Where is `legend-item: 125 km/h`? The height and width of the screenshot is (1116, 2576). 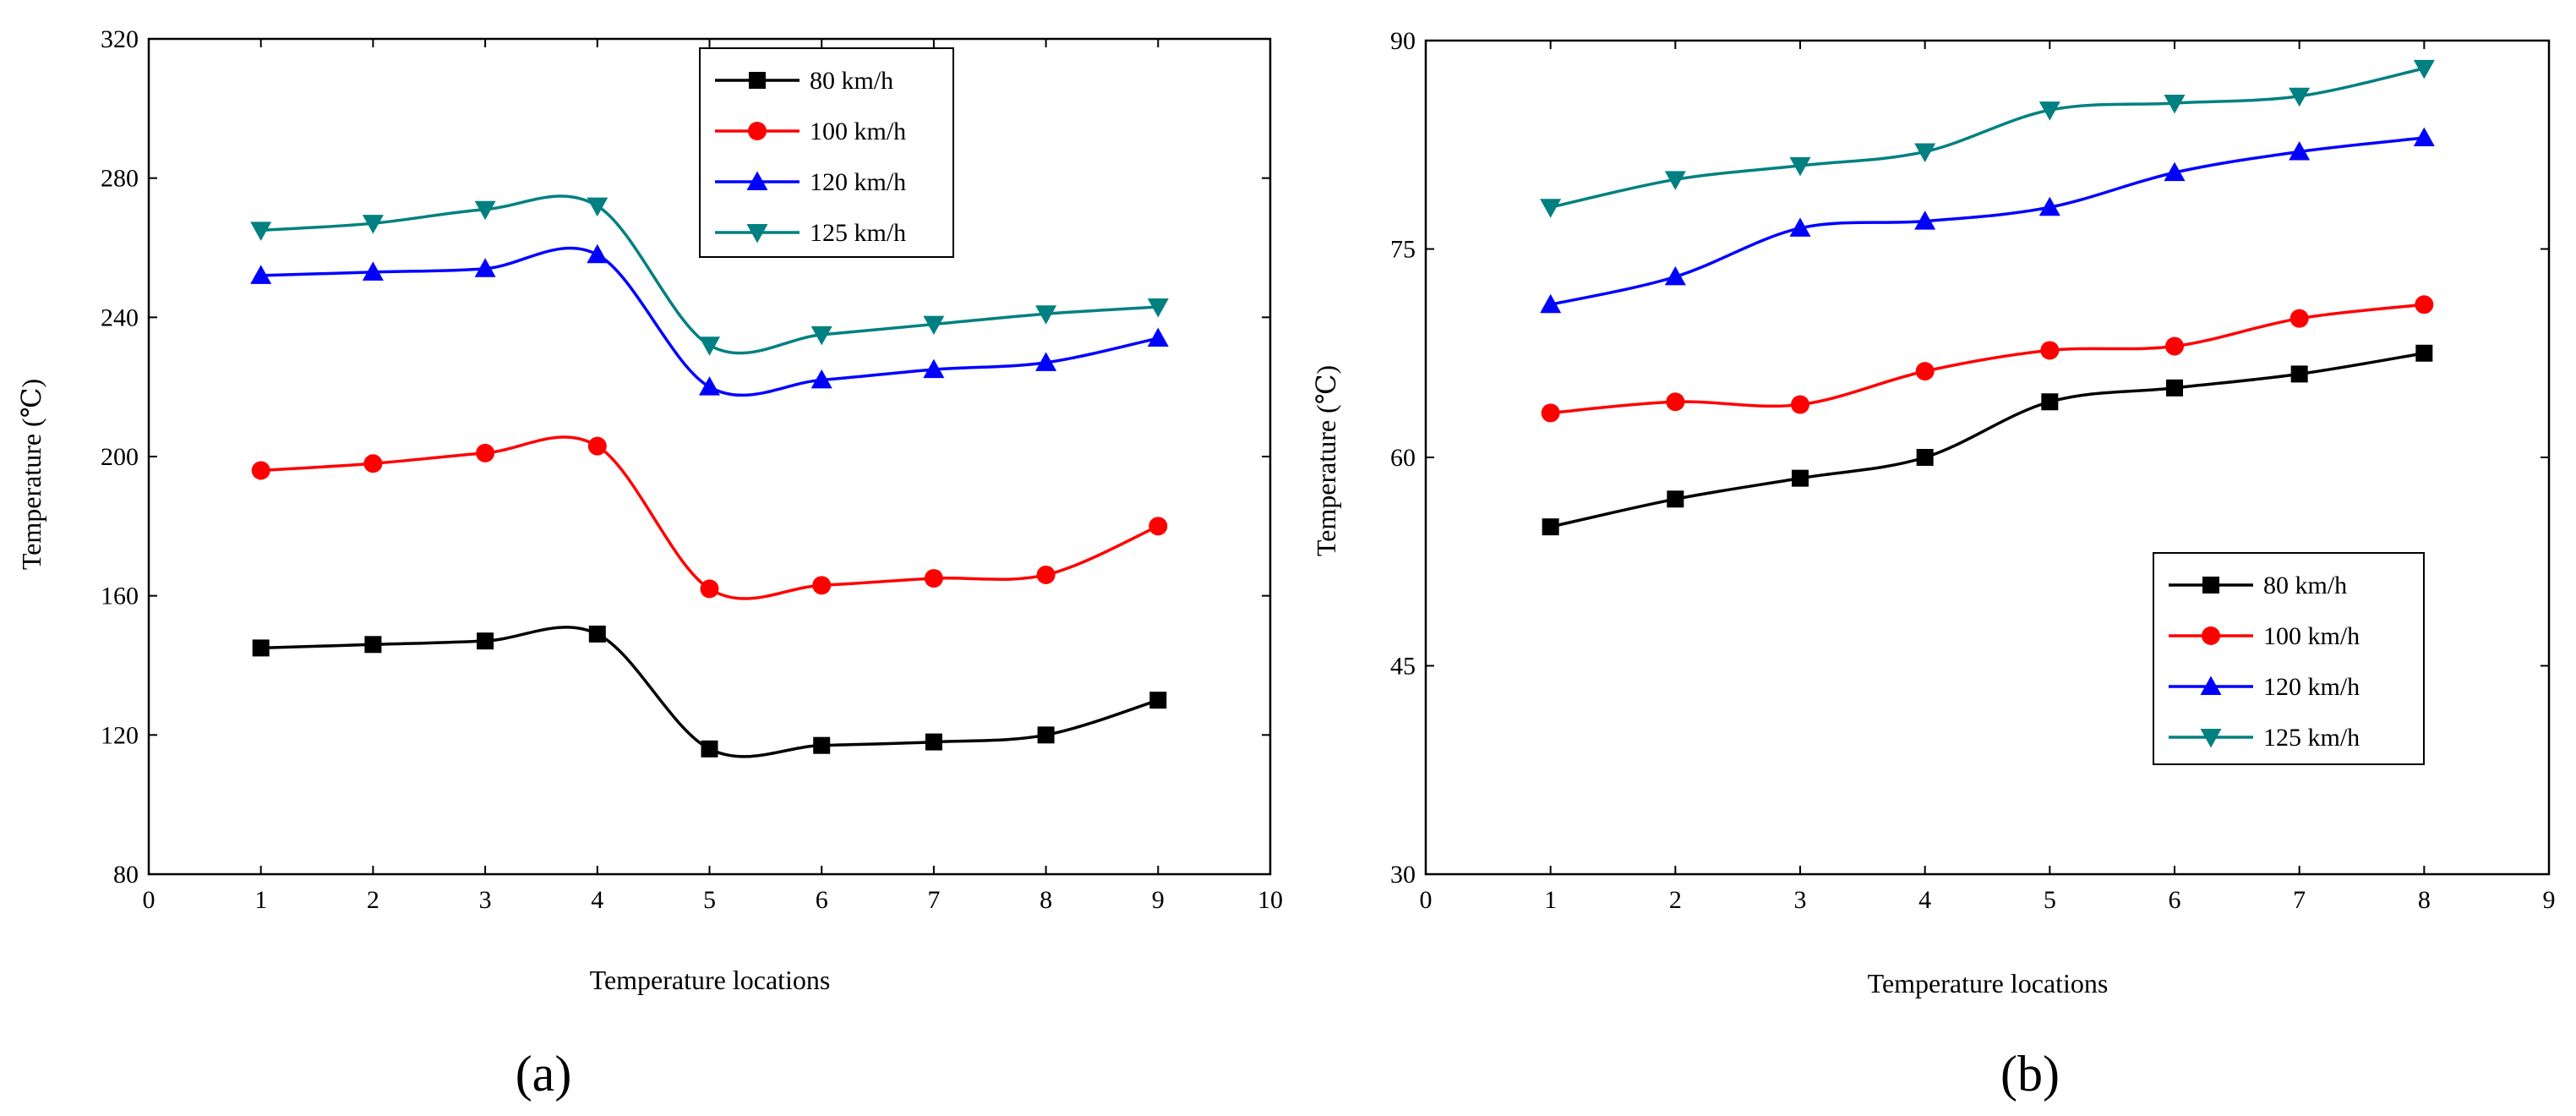 legend-item: 125 km/h is located at coordinates (2264, 738).